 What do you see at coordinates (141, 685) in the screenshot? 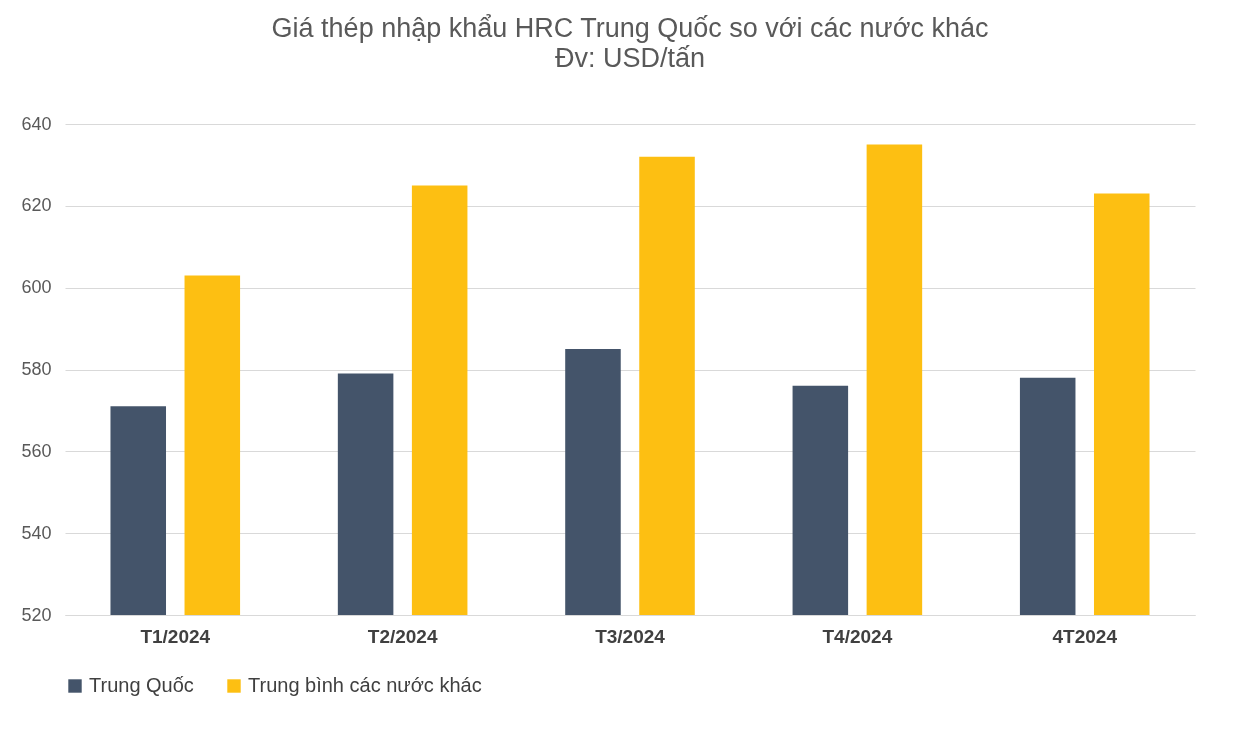
I see `legend-label: Trung Quốc` at bounding box center [141, 685].